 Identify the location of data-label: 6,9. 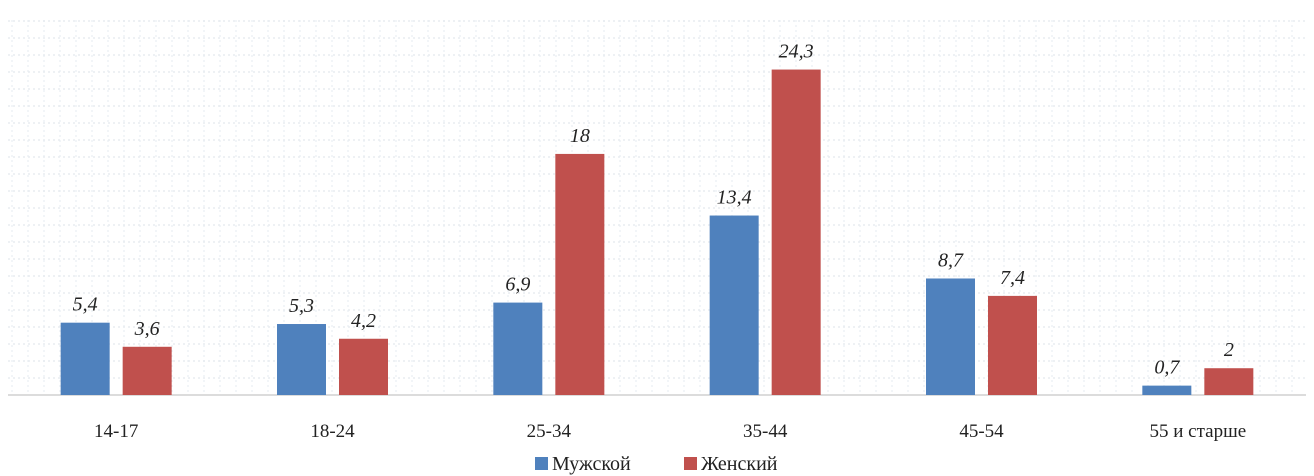
(517, 285).